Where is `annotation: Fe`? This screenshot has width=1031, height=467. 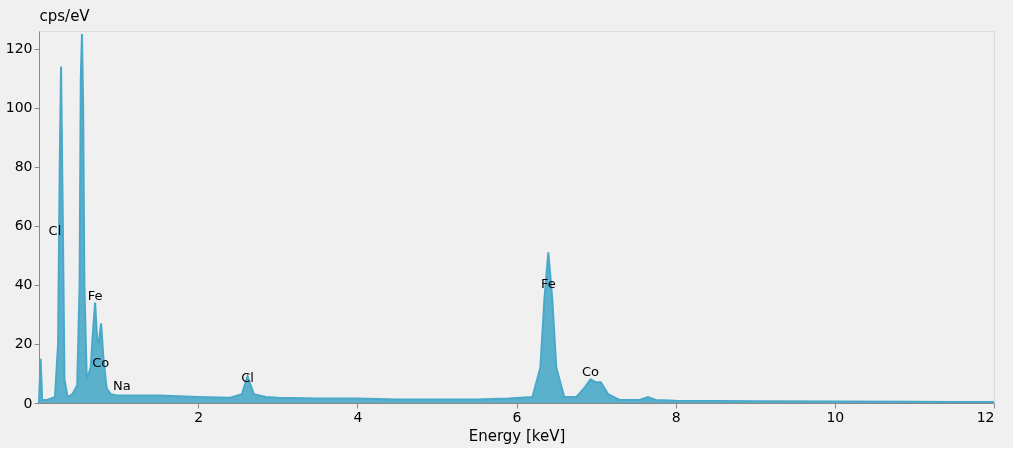
annotation: Fe is located at coordinates (95, 295).